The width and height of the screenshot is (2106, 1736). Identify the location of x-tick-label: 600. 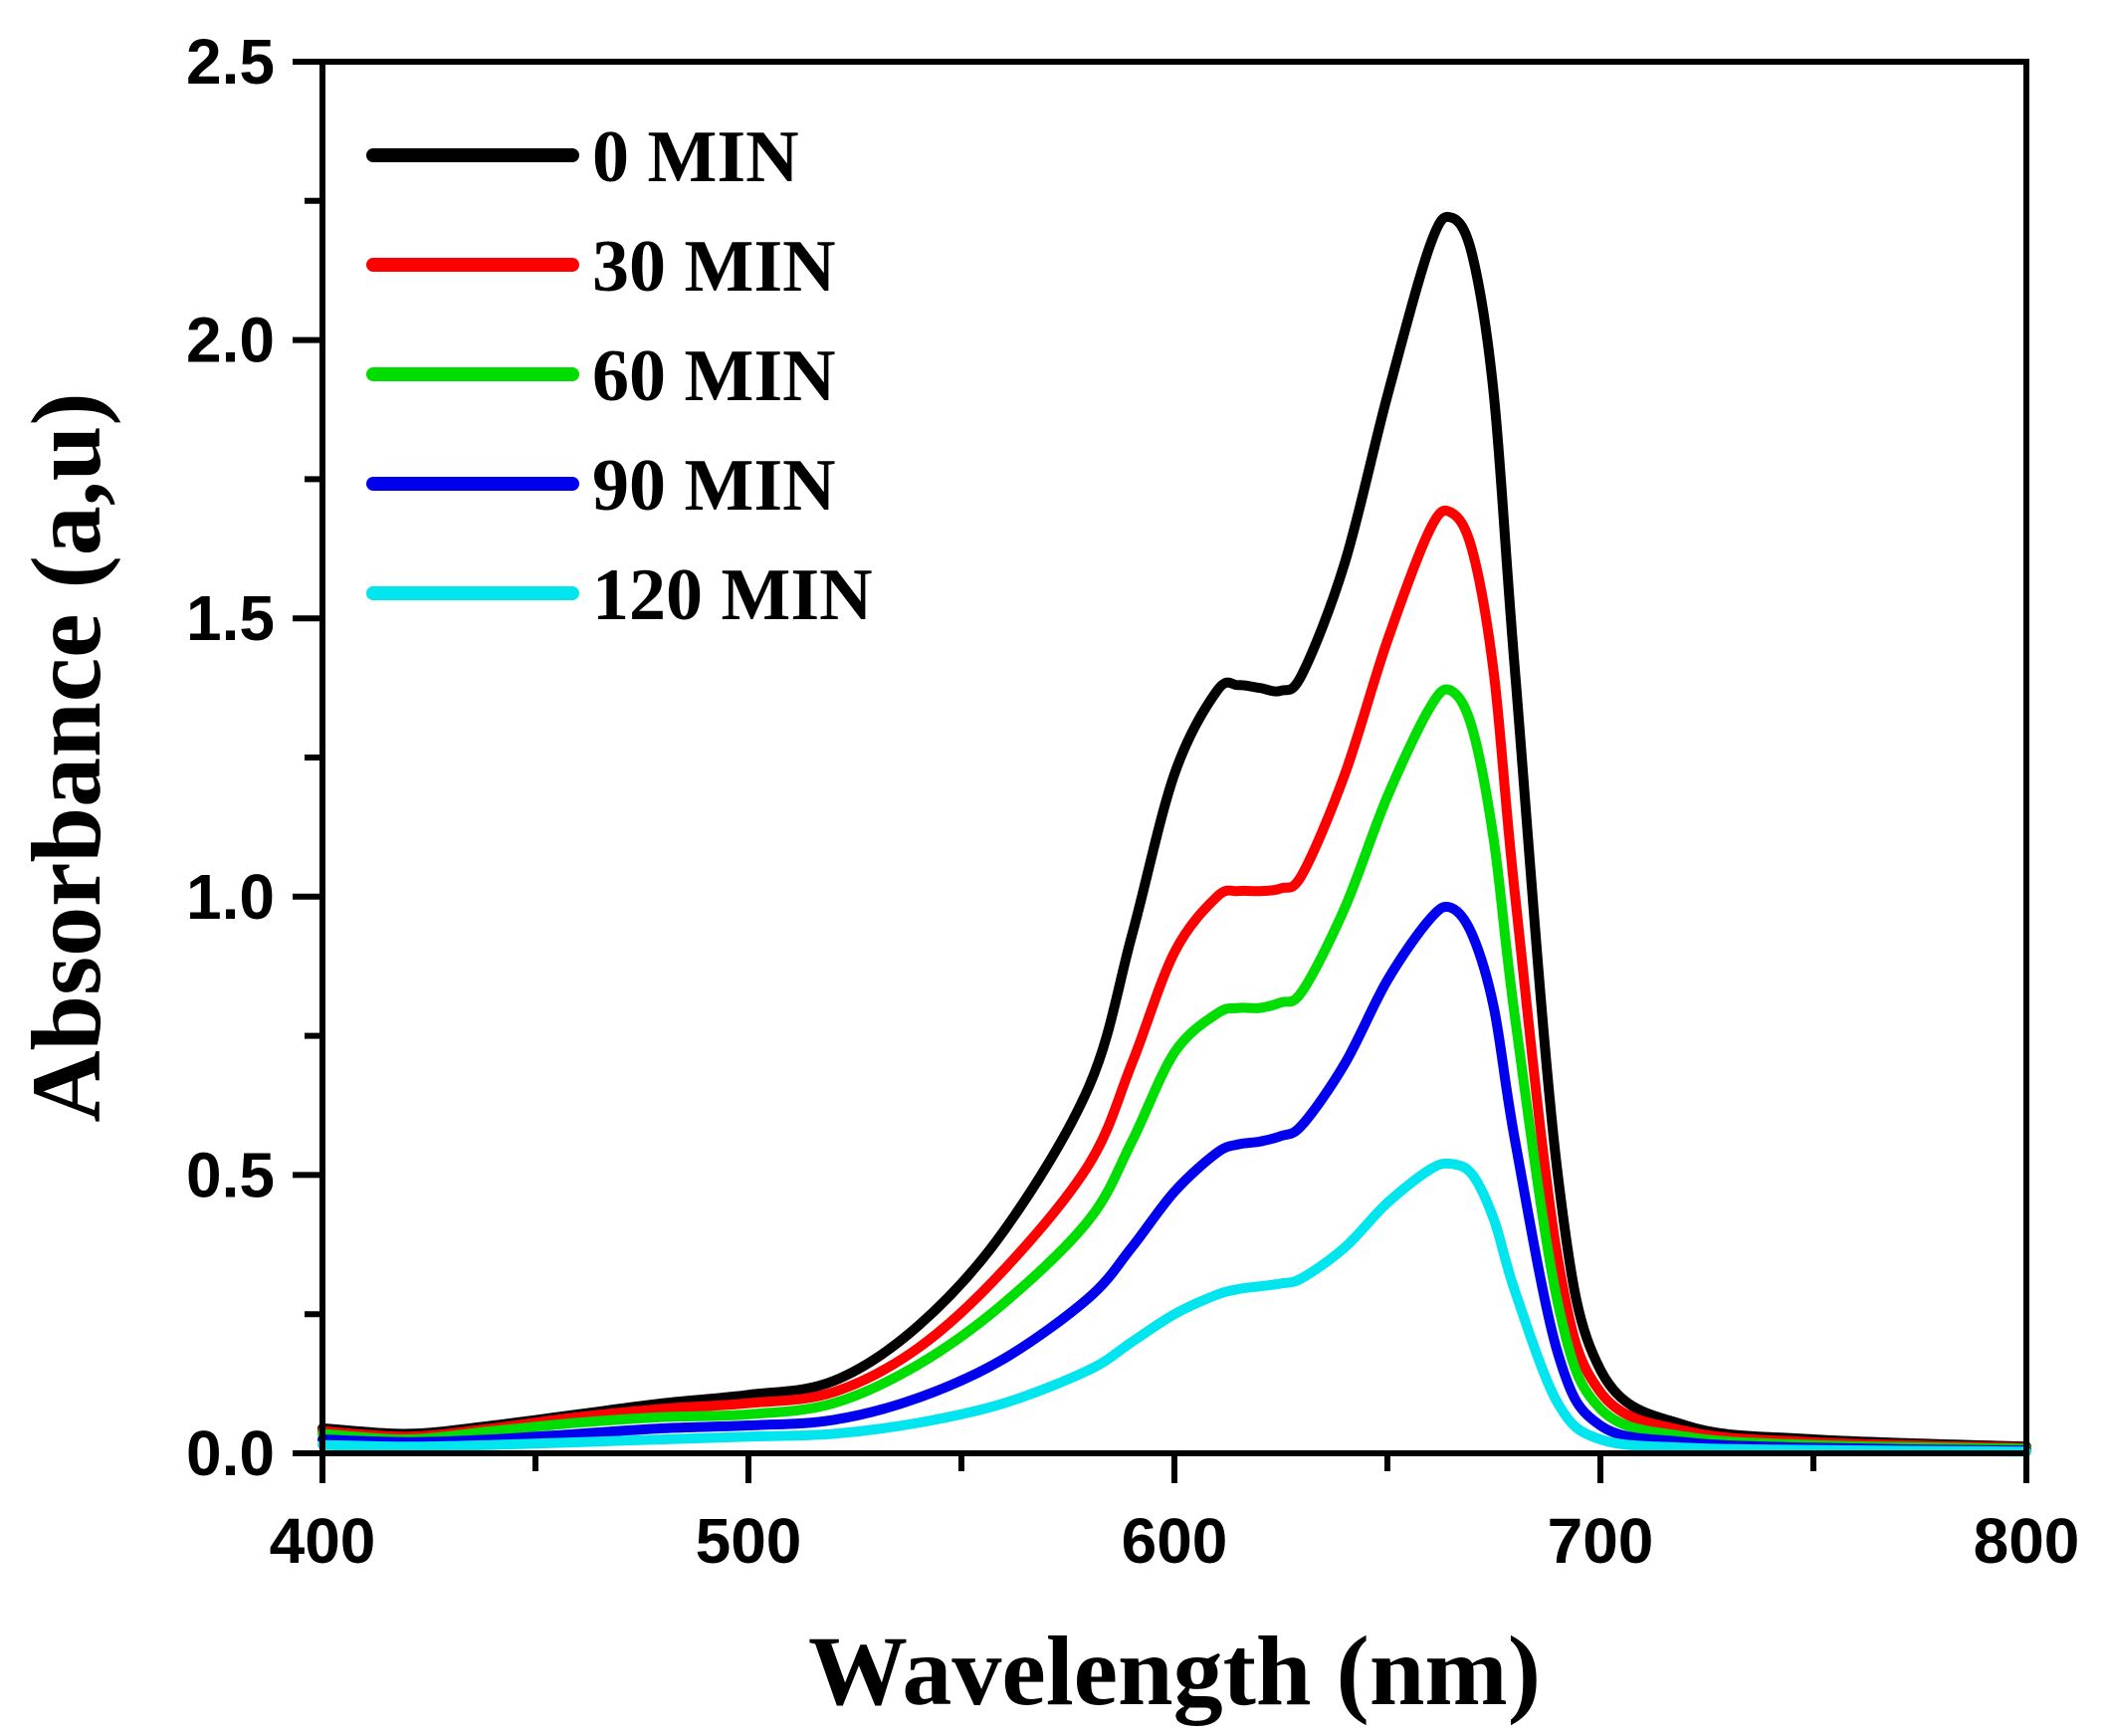
(1175, 1541).